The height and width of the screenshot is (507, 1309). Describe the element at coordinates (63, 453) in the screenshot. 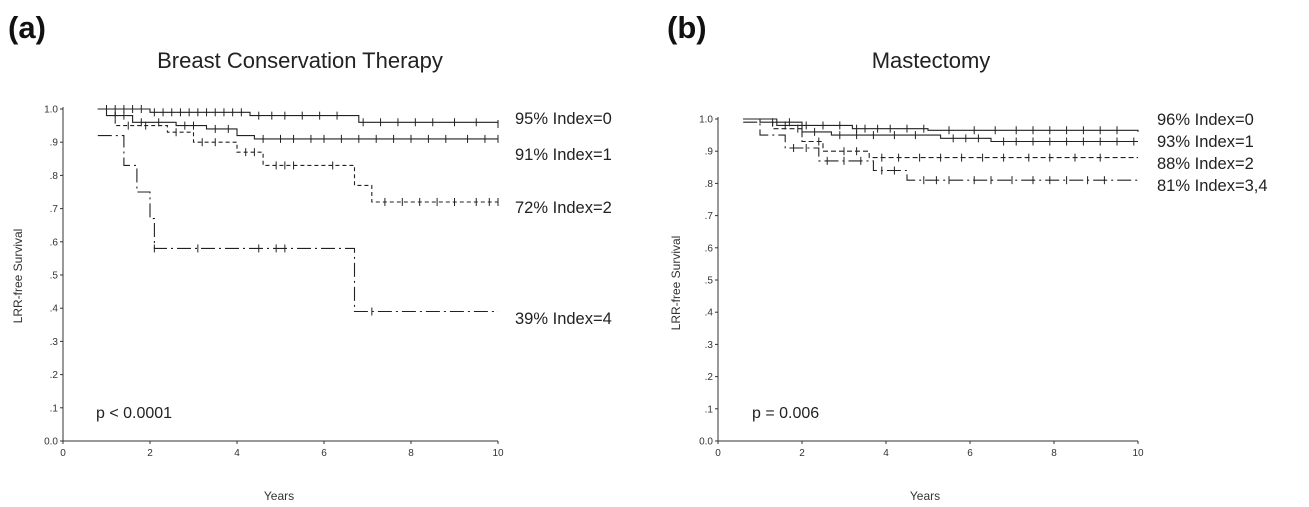

I see `panel-a-x-tick-label: 0` at that location.